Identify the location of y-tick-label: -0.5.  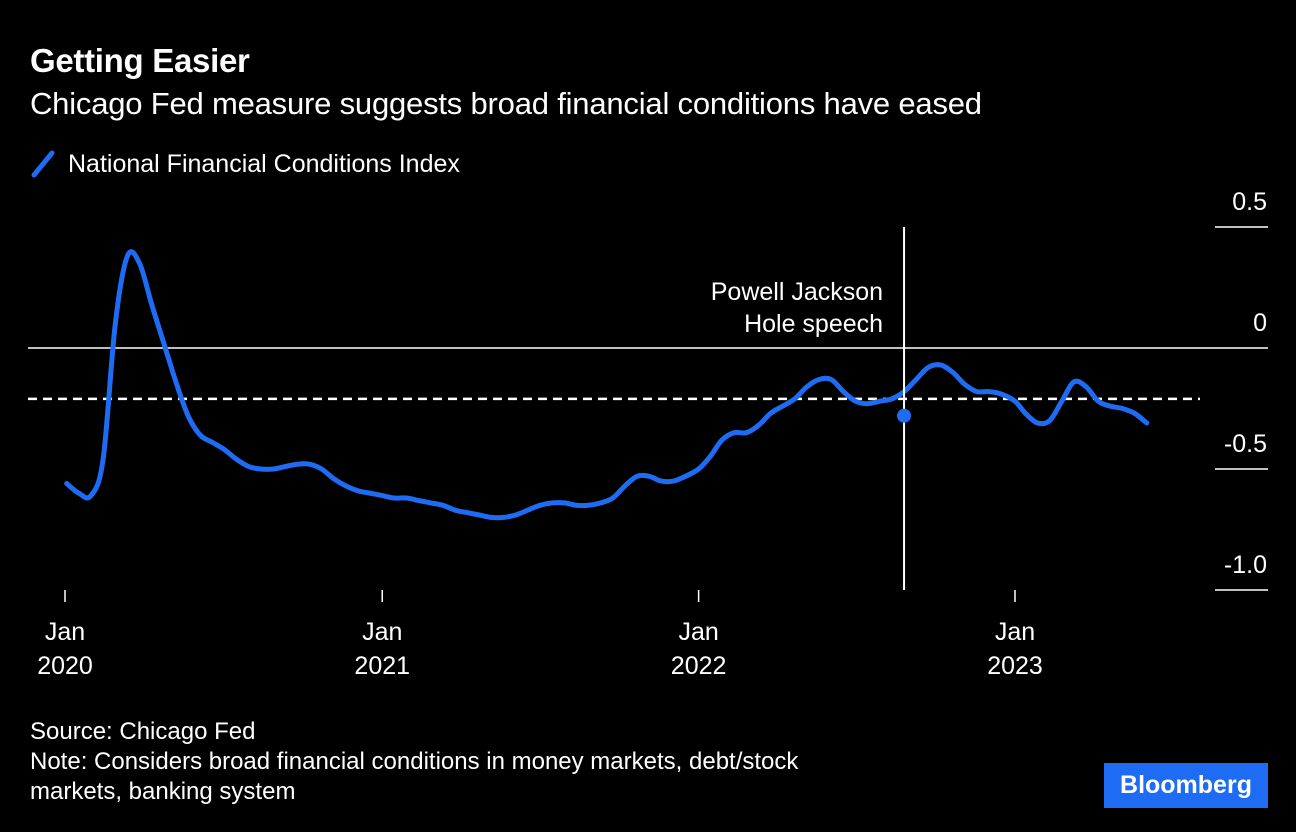
(1245, 444).